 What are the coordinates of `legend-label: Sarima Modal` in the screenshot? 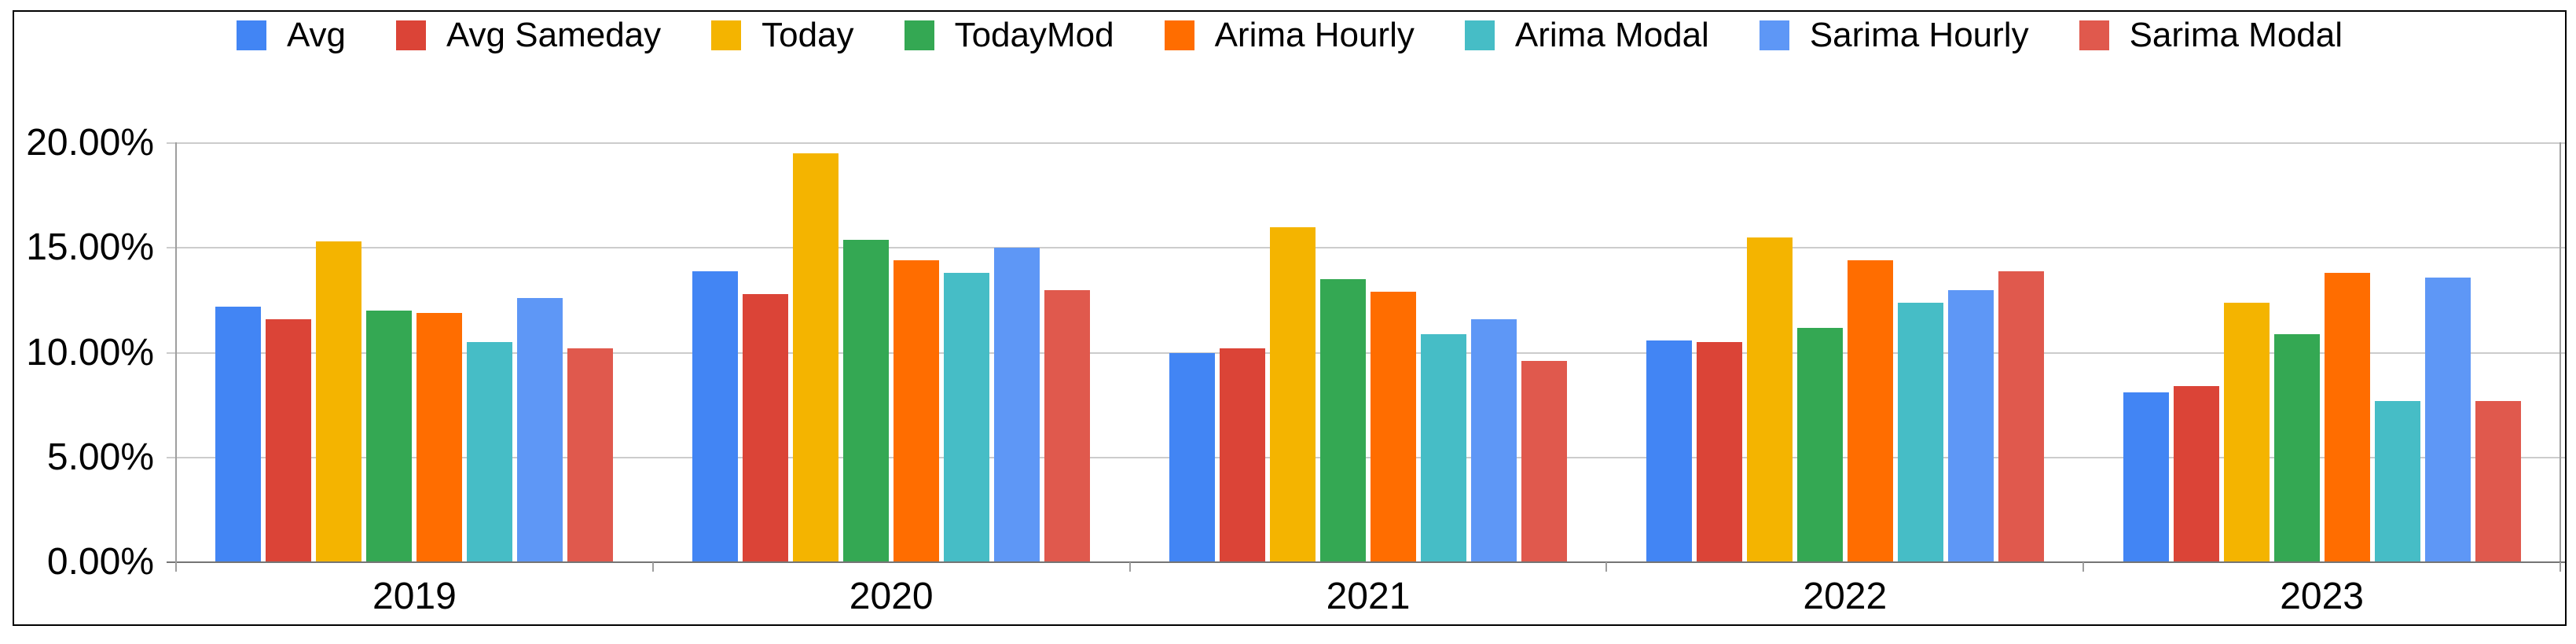 It's located at (2236, 35).